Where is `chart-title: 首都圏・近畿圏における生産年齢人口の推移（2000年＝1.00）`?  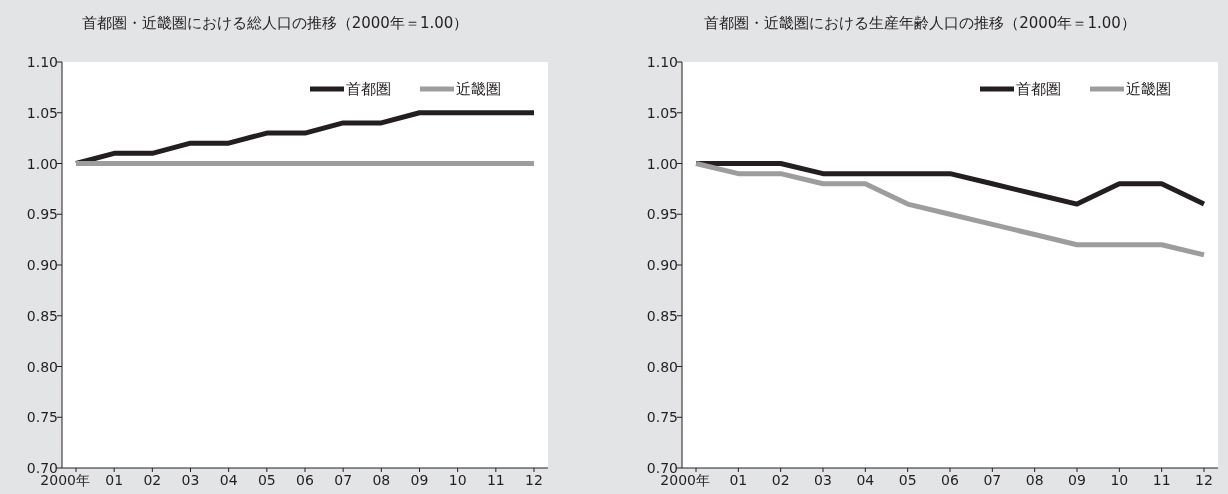
chart-title: 首都圏・近畿圏における生産年齢人口の推移（2000年＝1.00） is located at coordinates (920, 23).